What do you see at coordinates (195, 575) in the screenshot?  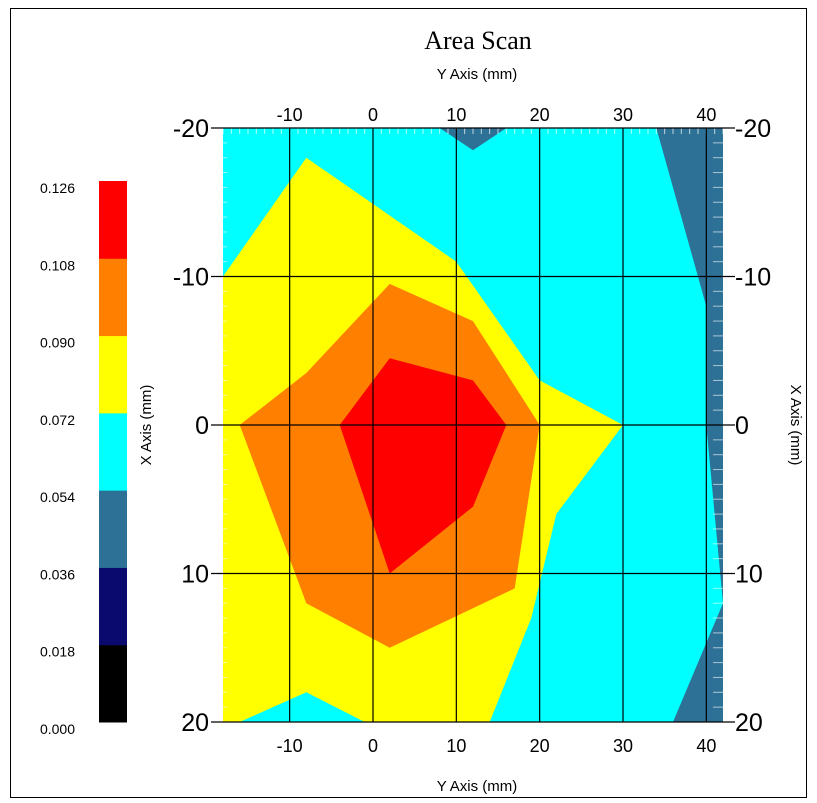 I see `y-tick-label-left: 10` at bounding box center [195, 575].